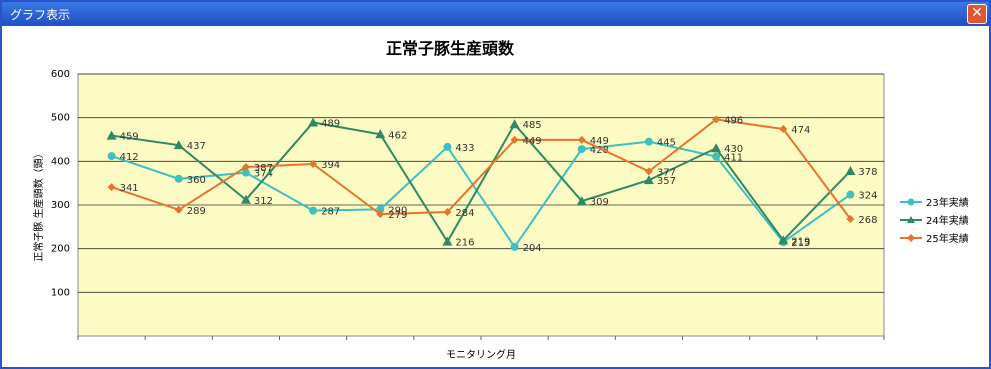 This screenshot has height=369, width=991. I want to click on x-axis-title: モニタリング月, so click(481, 354).